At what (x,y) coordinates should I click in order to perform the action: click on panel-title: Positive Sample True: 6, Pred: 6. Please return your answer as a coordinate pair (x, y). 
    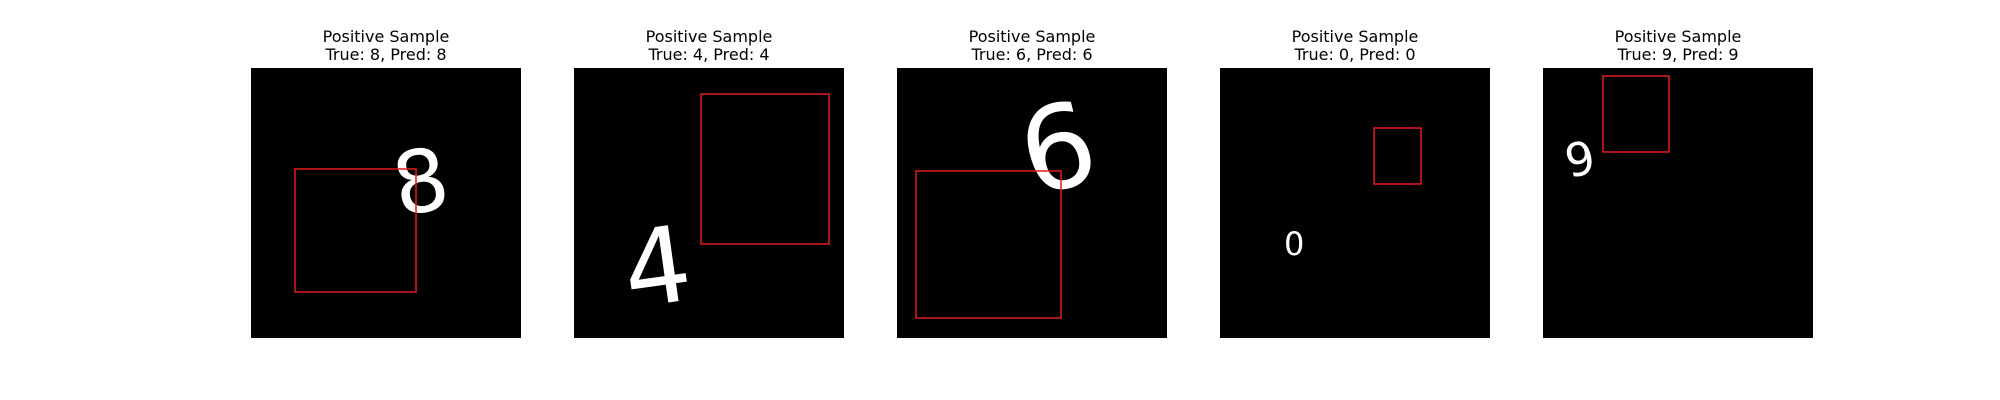
    Looking at the image, I should click on (1032, 46).